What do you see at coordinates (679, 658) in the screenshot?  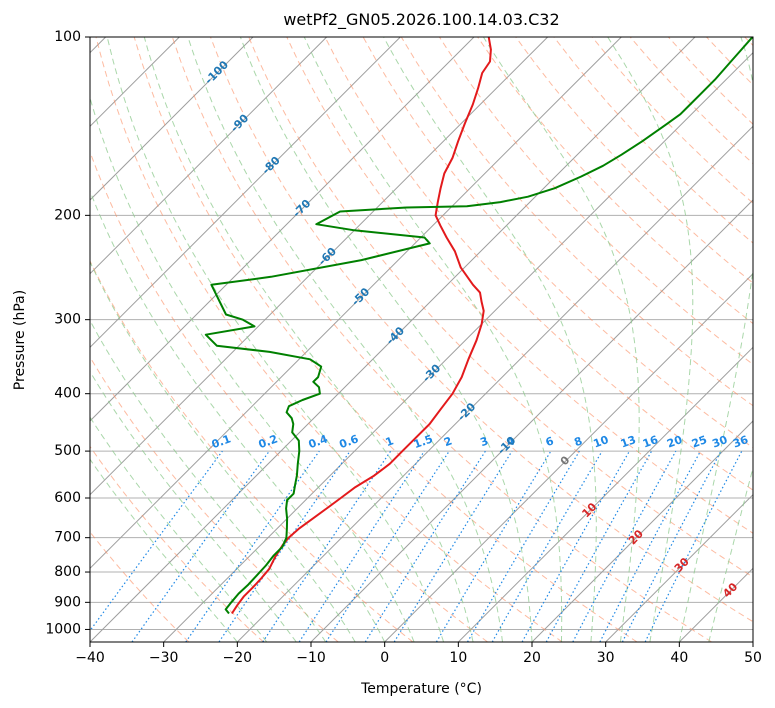 I see `x-tick-label: 40` at bounding box center [679, 658].